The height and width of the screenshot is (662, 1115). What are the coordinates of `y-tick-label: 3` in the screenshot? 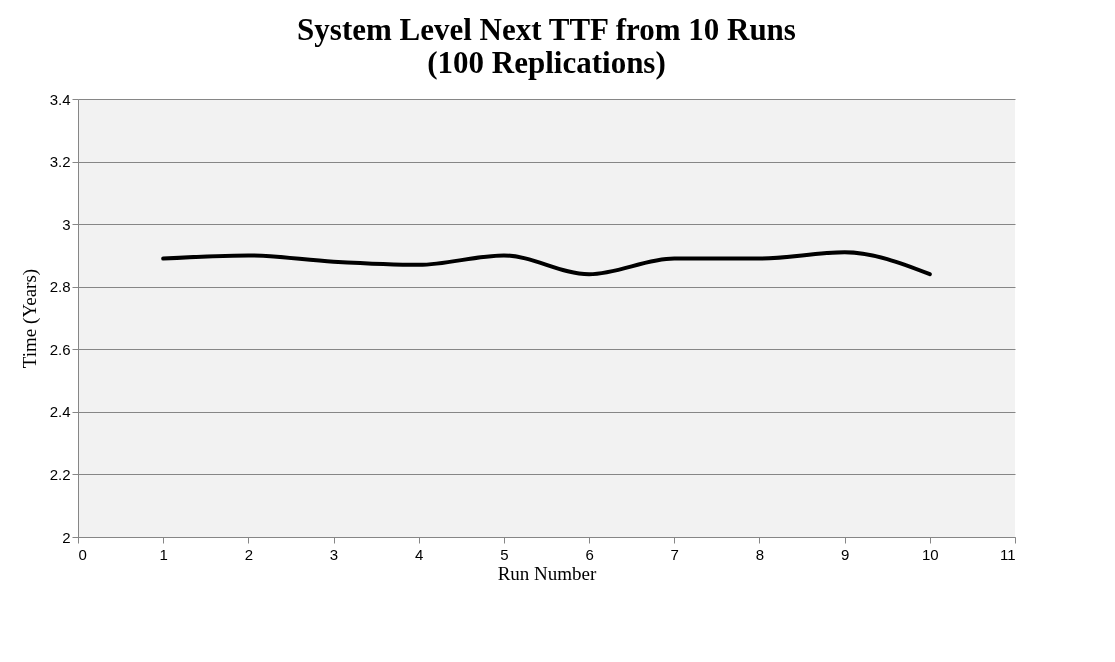 It's located at (66, 224).